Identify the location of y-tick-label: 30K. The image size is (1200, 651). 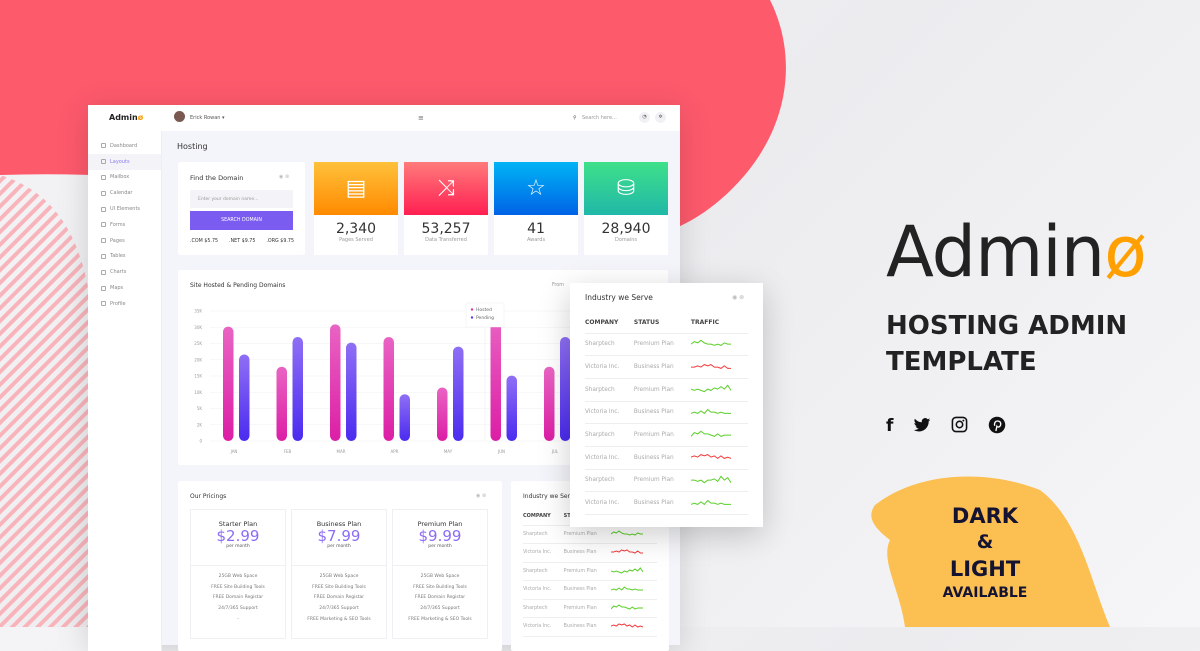
(198, 327).